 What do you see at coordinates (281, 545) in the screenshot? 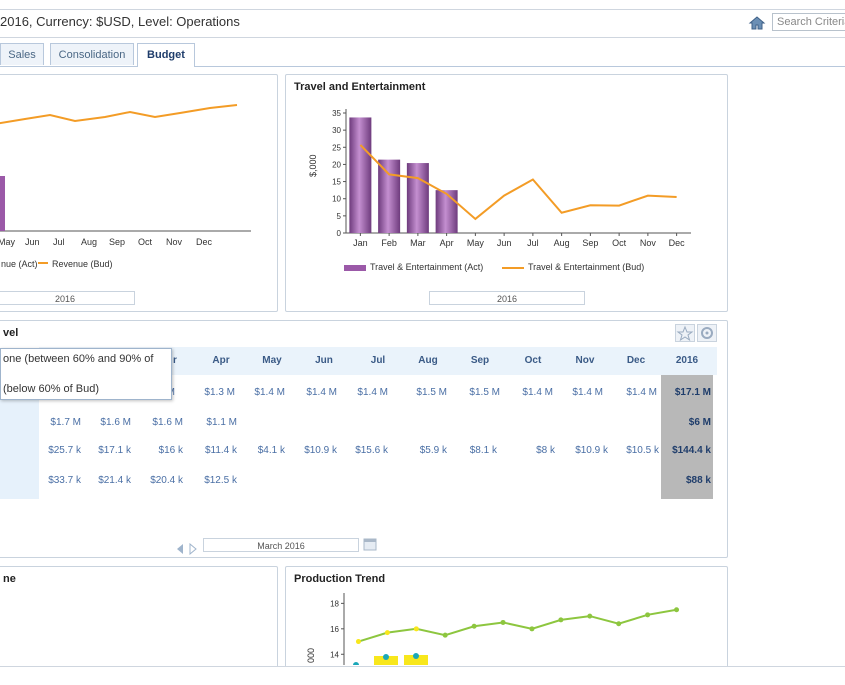
I see `period-field: March 2016` at bounding box center [281, 545].